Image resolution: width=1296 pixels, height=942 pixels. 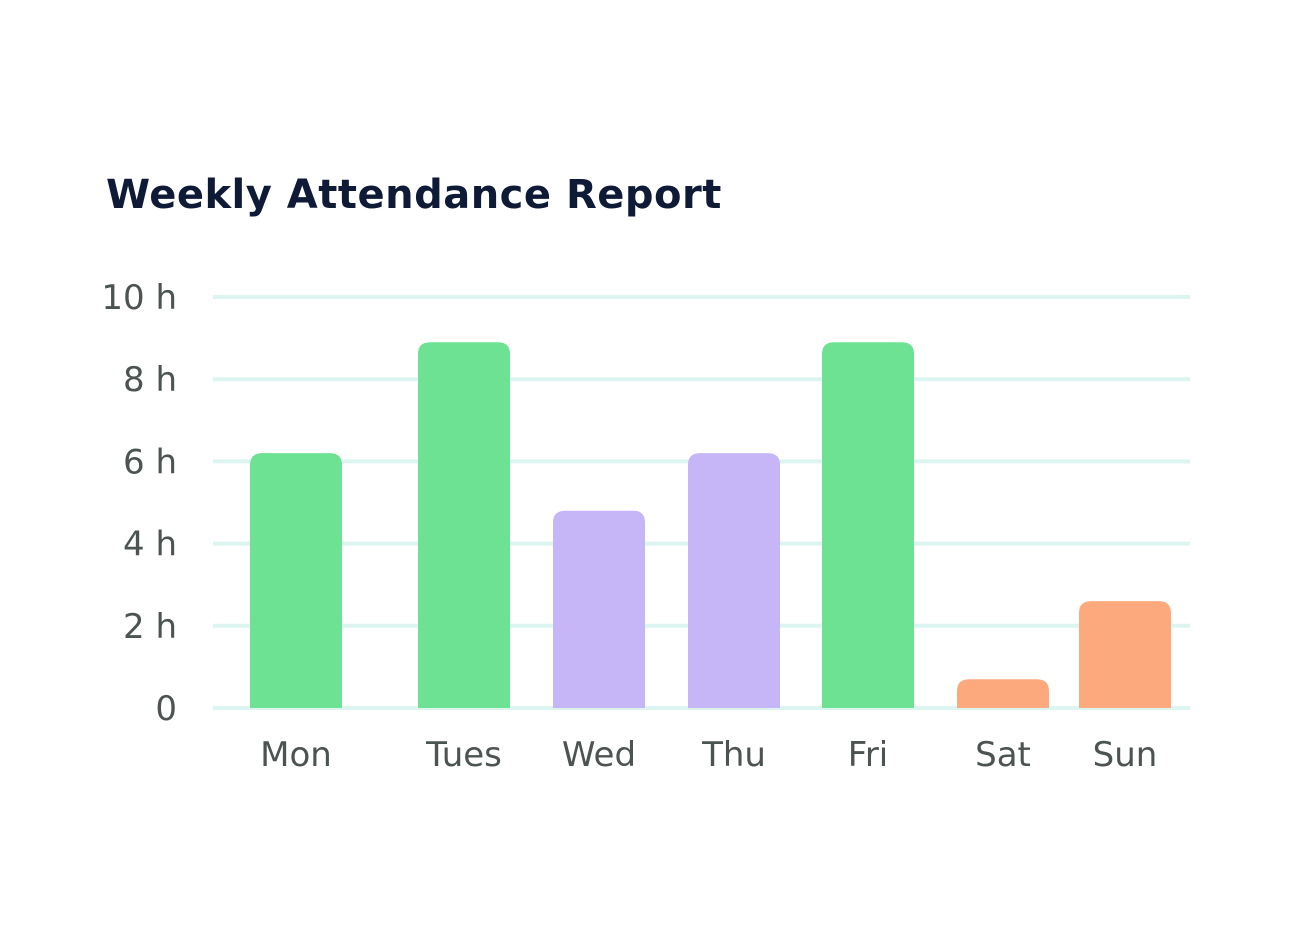 I want to click on bar-fri, so click(x=868, y=525).